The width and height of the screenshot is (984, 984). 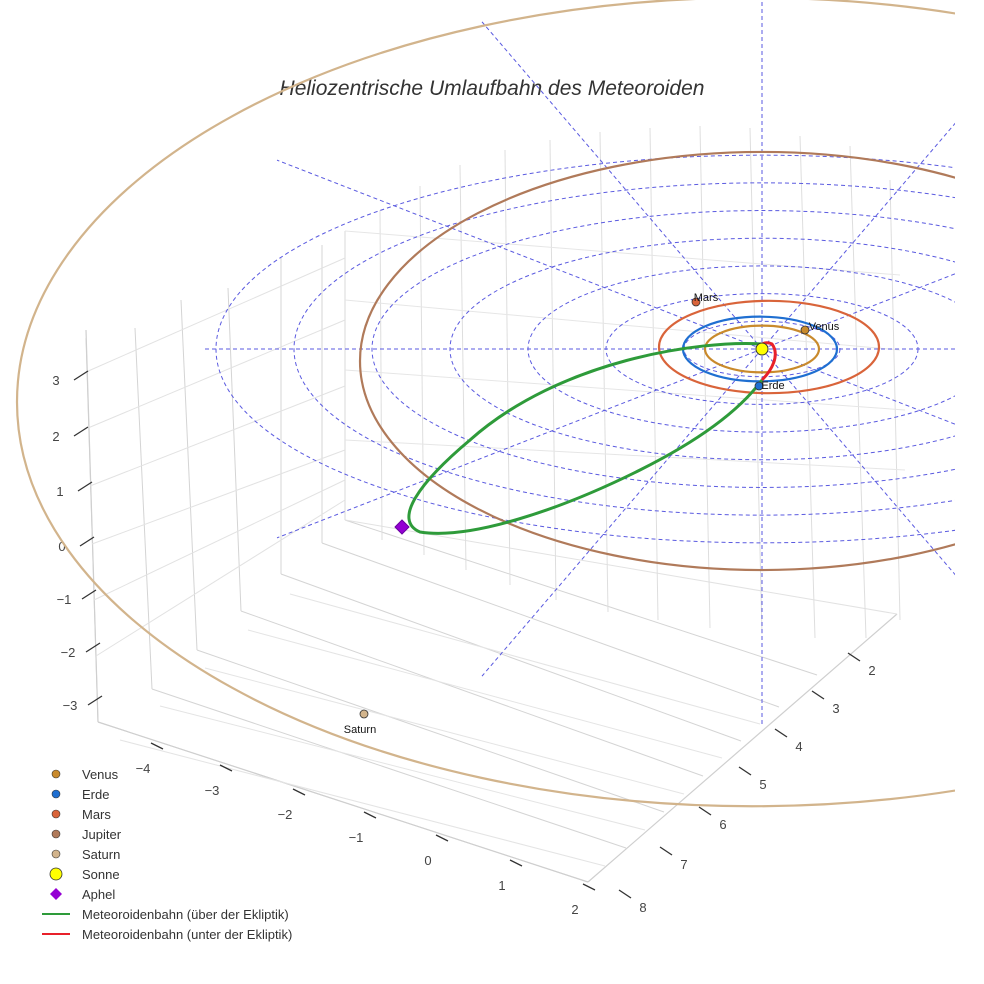 I want to click on planet-marker-mars, so click(x=696, y=302).